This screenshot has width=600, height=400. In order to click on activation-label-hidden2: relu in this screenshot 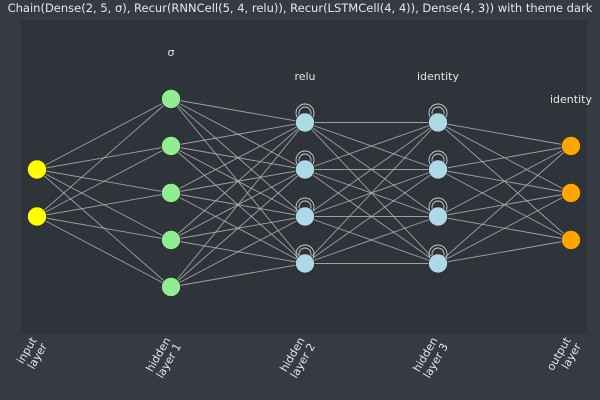, I will do `click(304, 76)`.